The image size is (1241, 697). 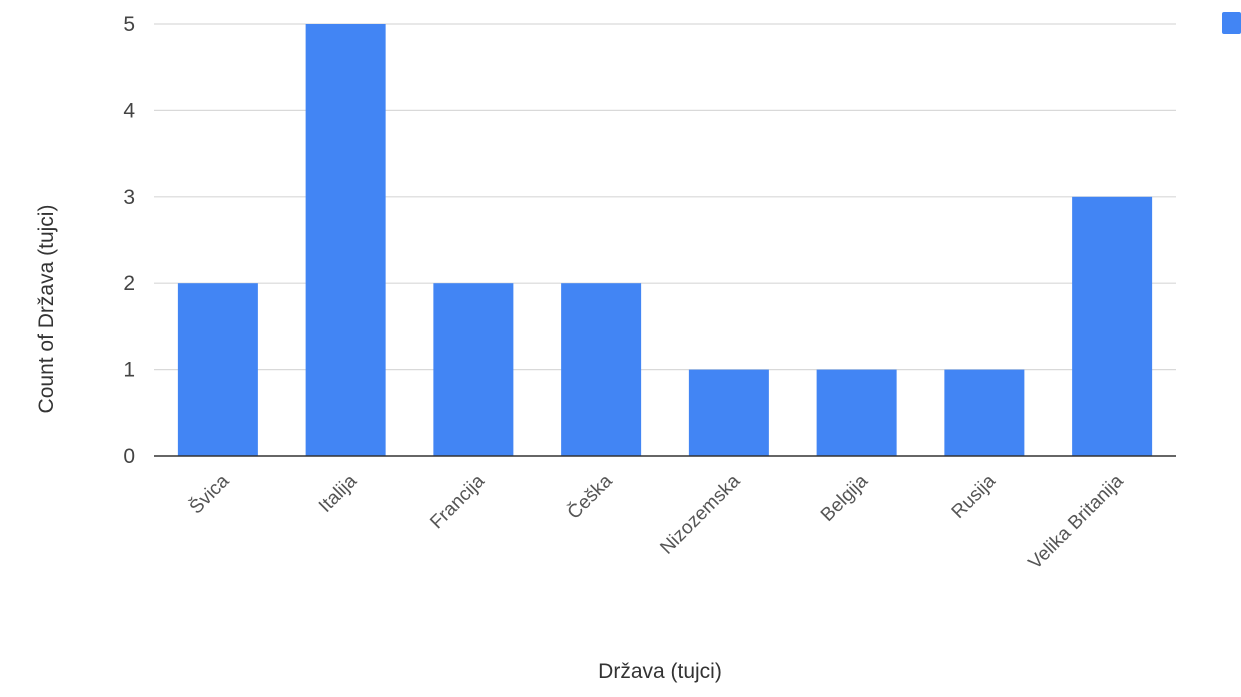 What do you see at coordinates (974, 496) in the screenshot?
I see `x-tick-label: Rusija` at bounding box center [974, 496].